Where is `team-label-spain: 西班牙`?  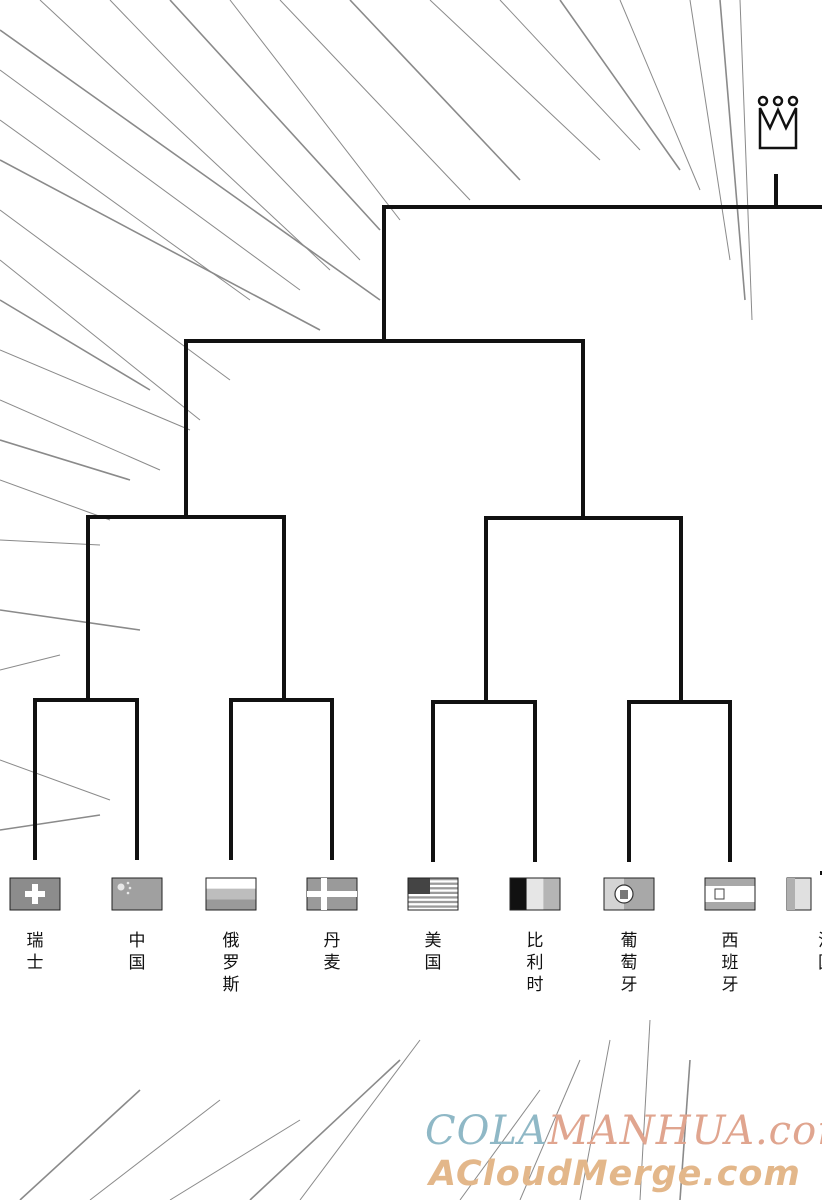 team-label-spain: 西班牙 is located at coordinates (730, 963).